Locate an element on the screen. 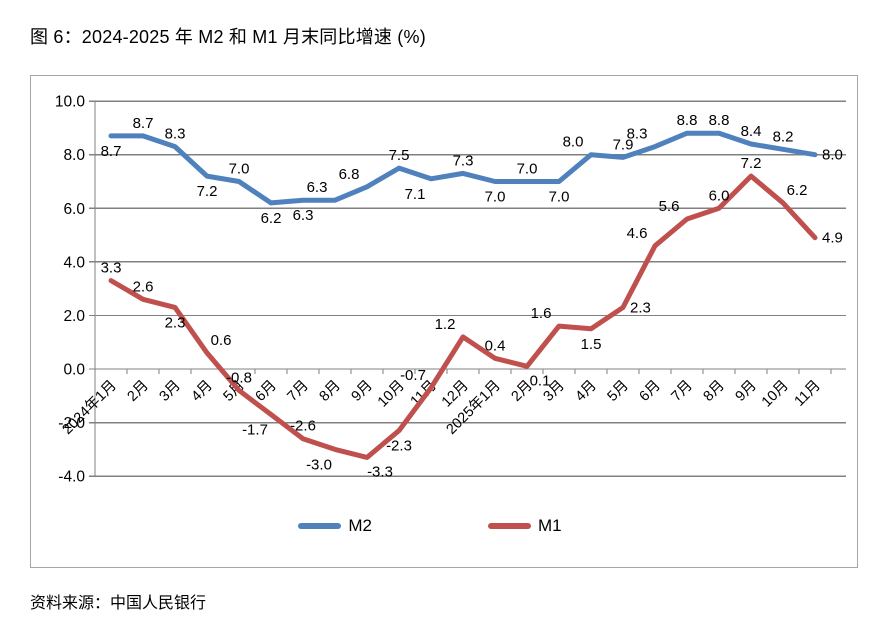  y-axis-label: 0.0 is located at coordinates (74, 370).